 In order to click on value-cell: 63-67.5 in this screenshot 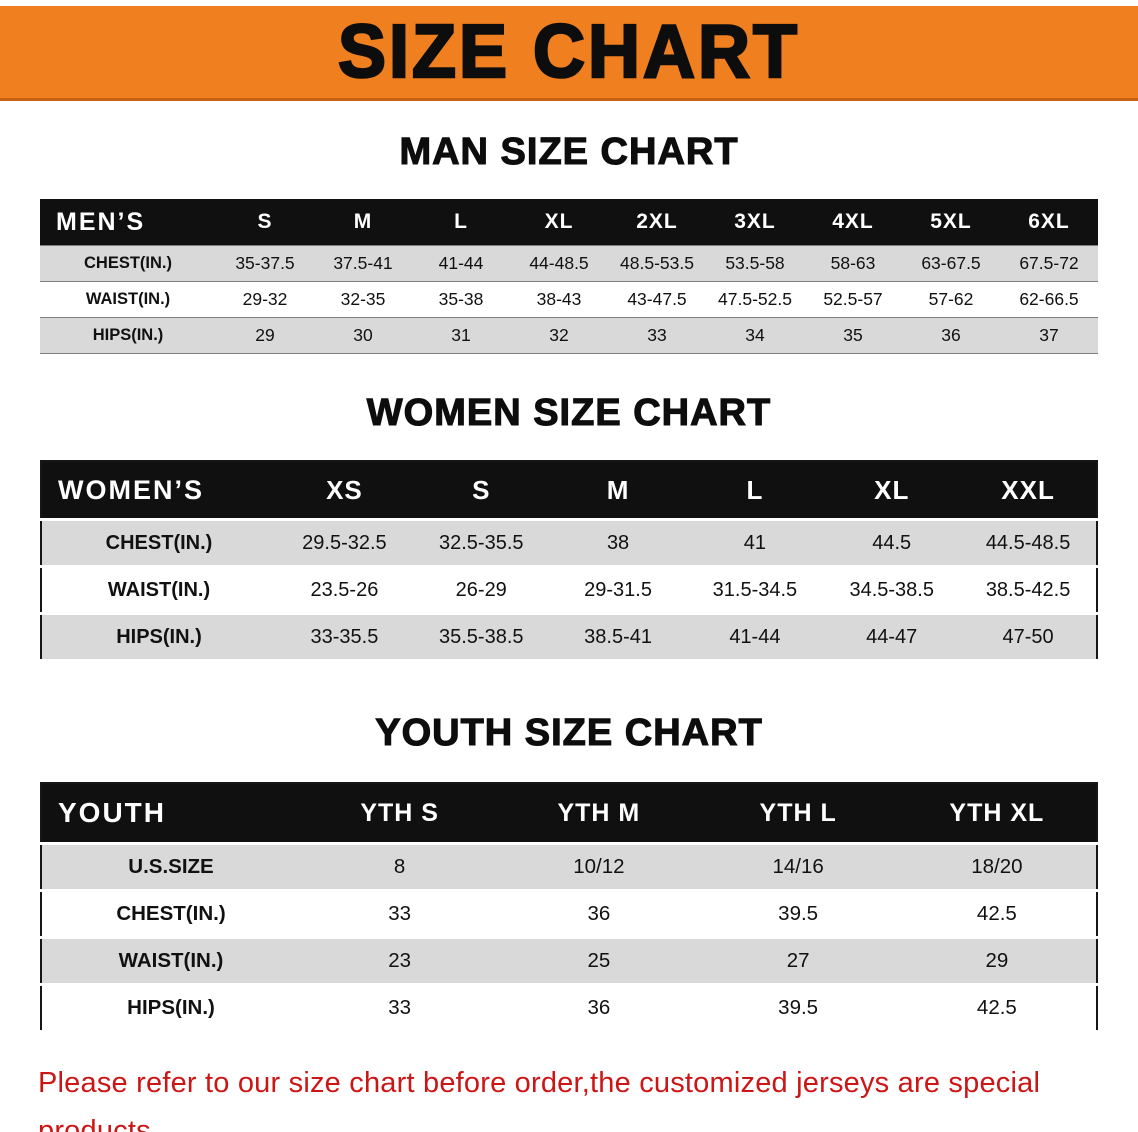, I will do `click(951, 263)`.